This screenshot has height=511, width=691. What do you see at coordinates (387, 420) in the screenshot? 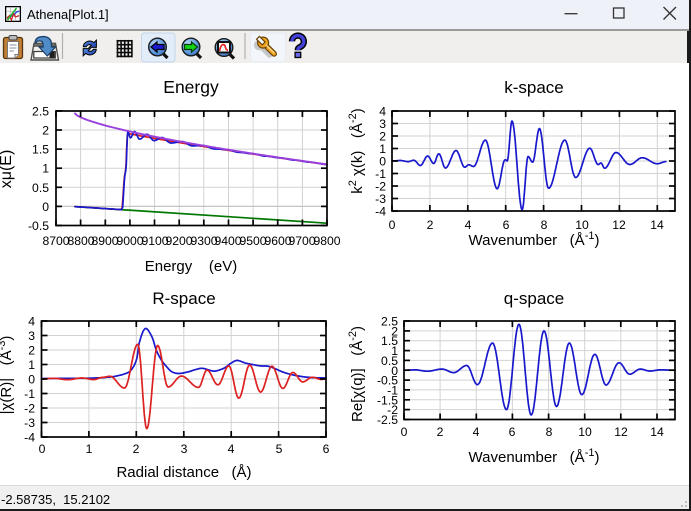
I see `svg-text: -2.5` at bounding box center [387, 420].